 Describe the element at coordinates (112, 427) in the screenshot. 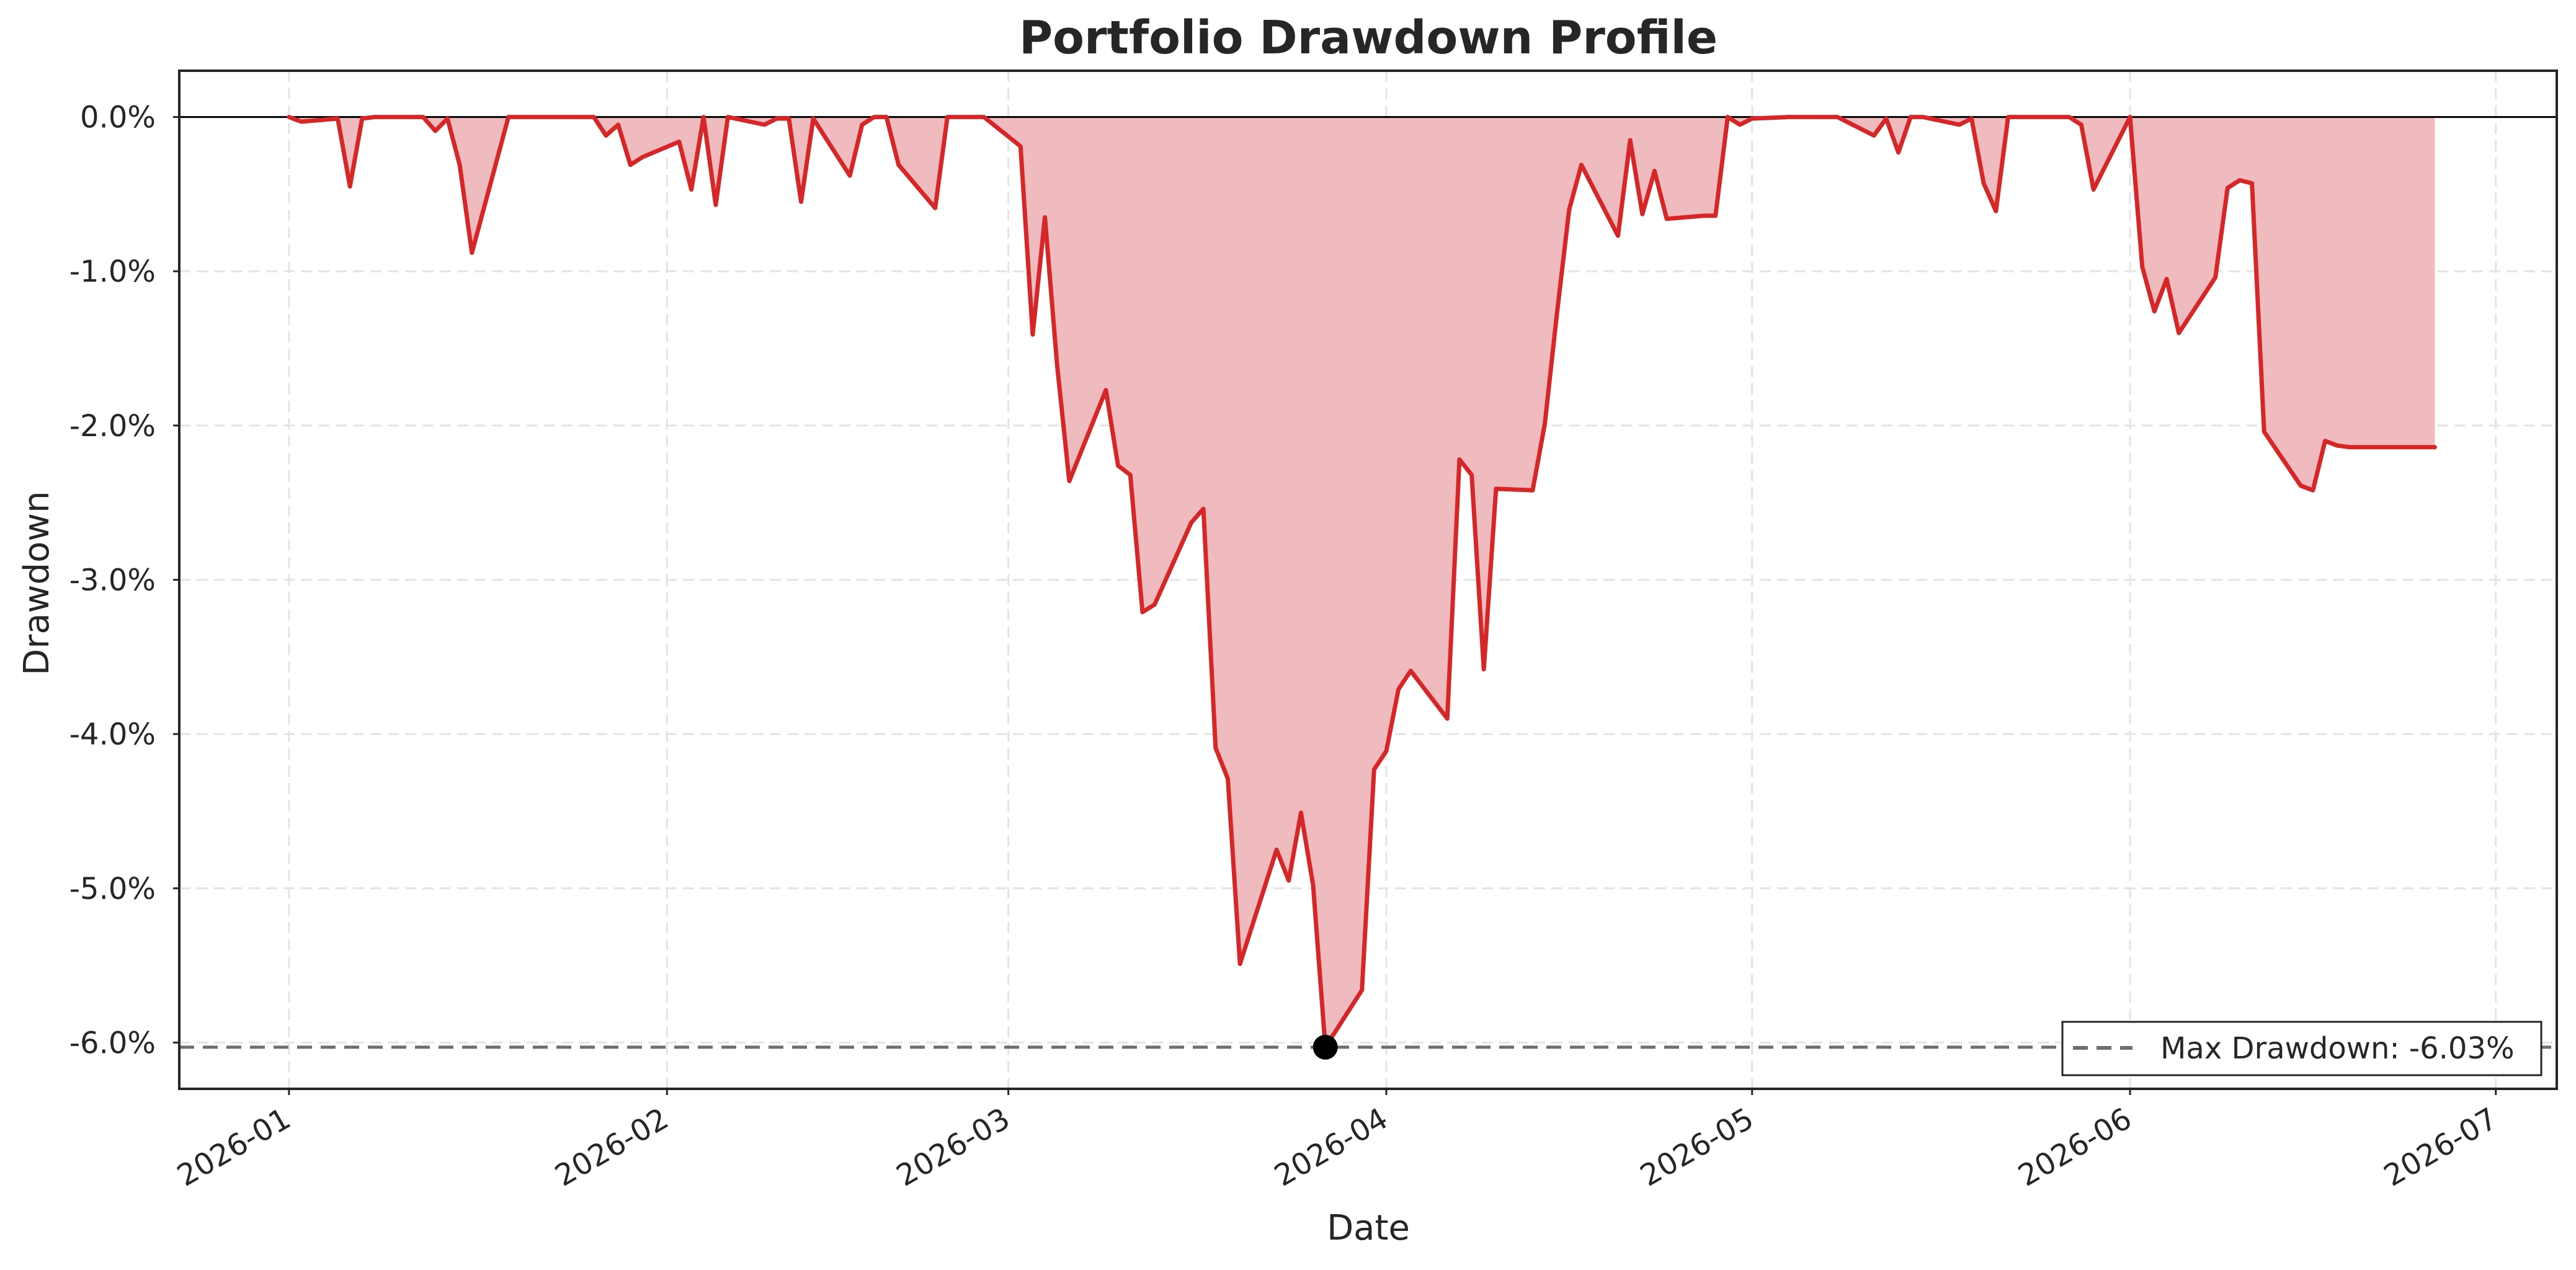

I see `y-tick-label: -2.0%` at that location.